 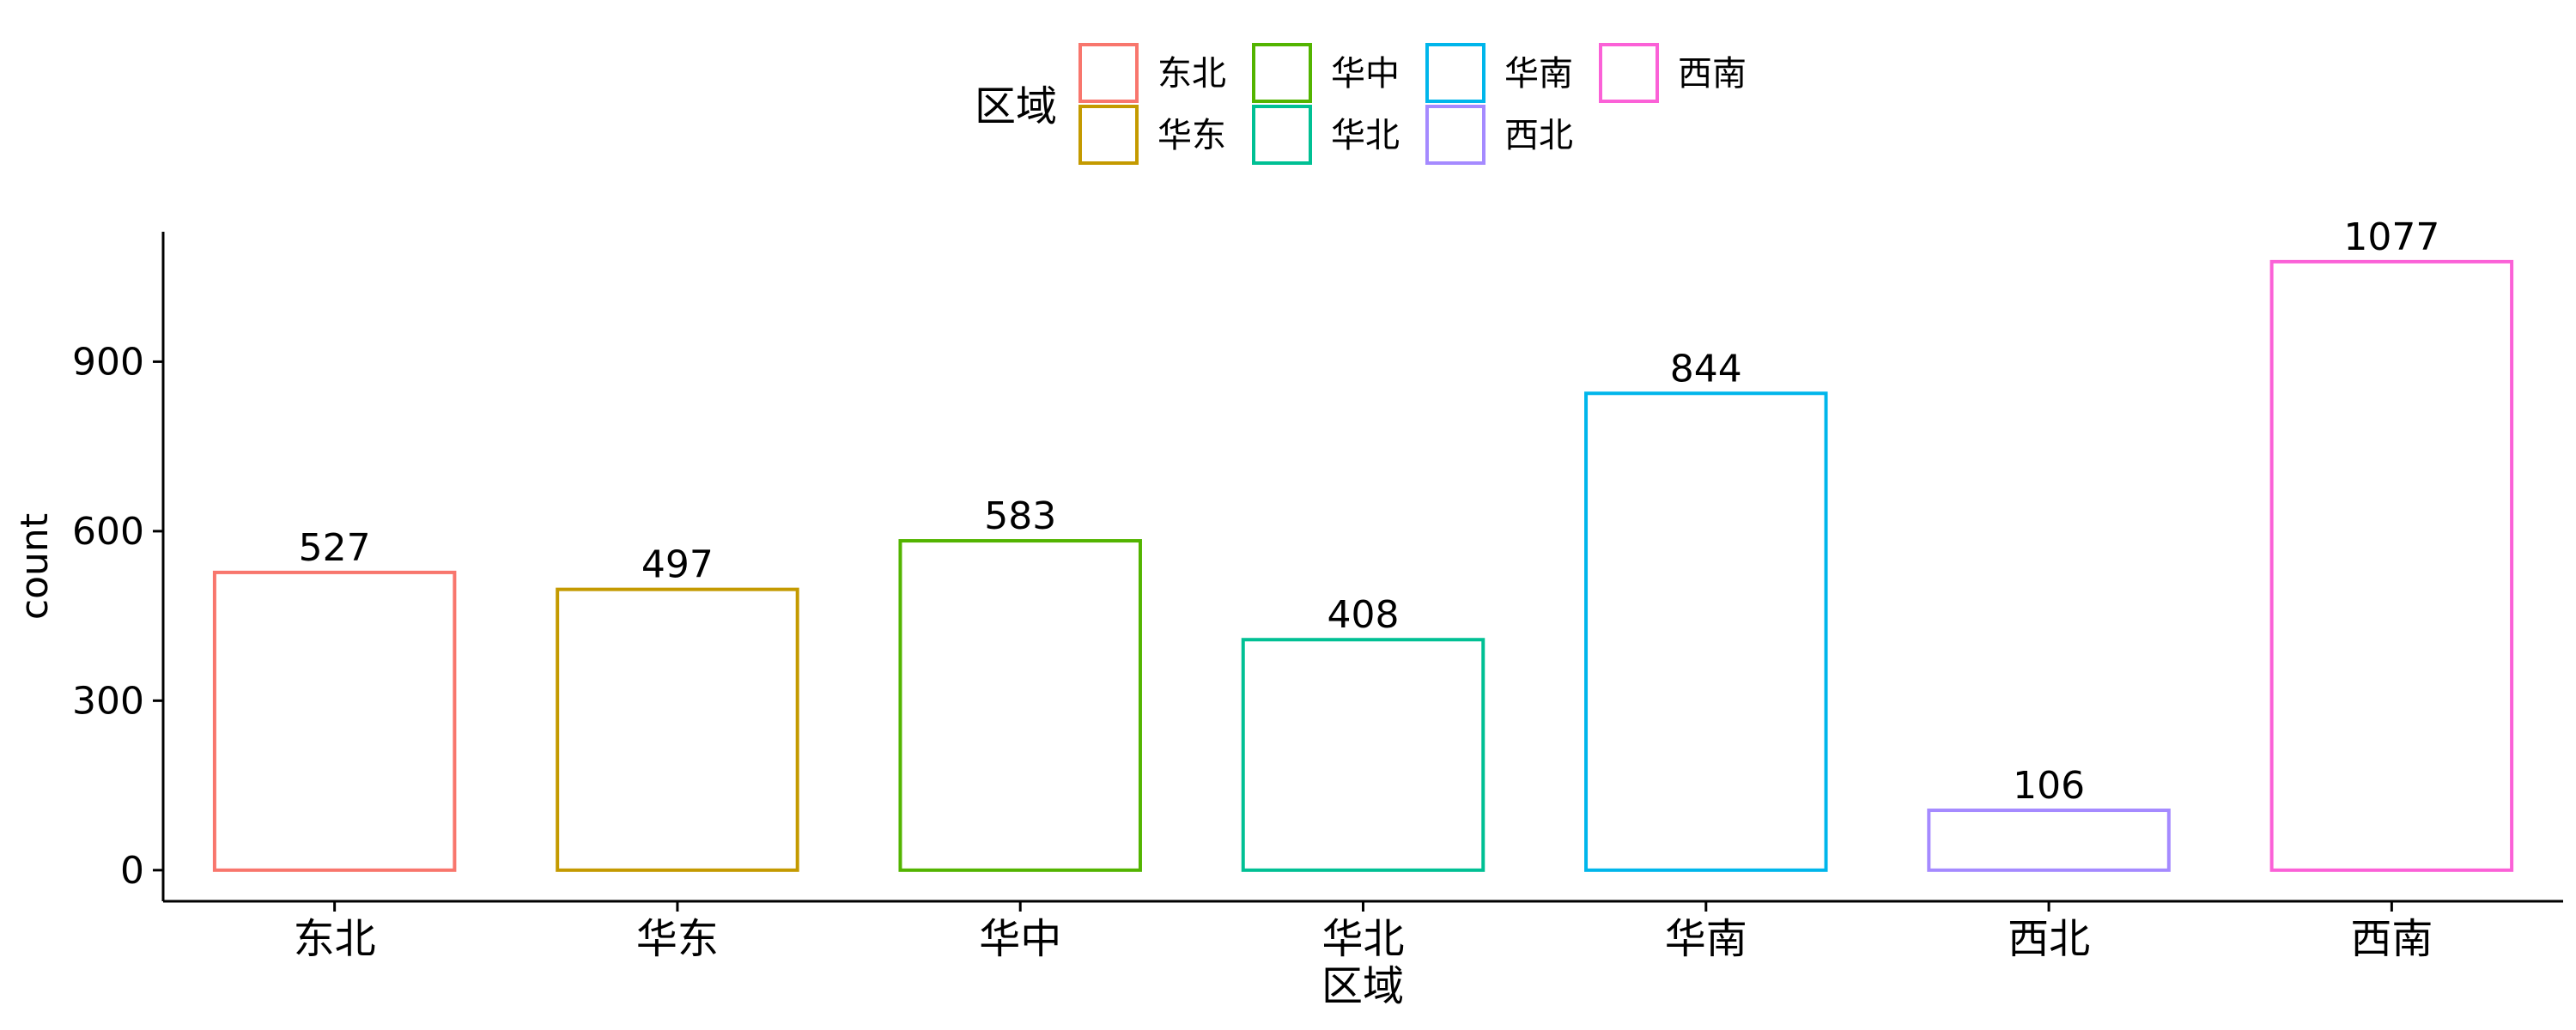 I want to click on x-tick-label: 华中, so click(x=1020, y=939).